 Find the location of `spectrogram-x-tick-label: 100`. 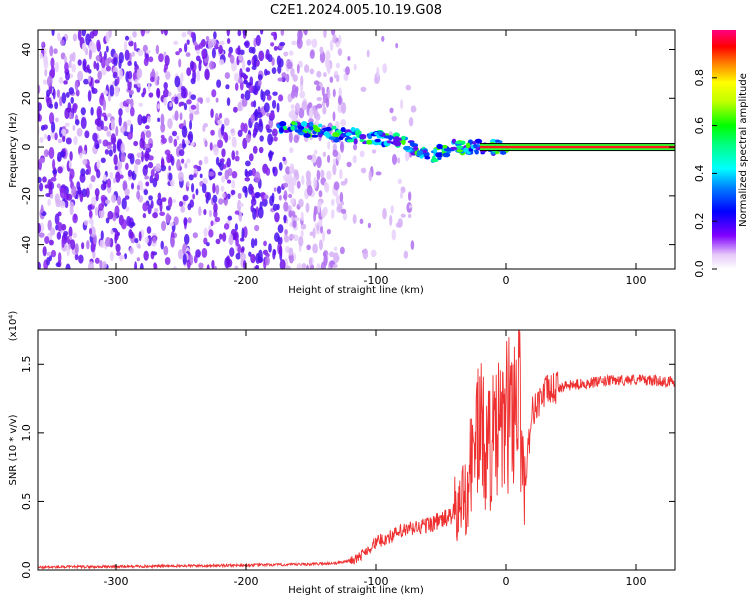

spectrogram-x-tick-label: 100 is located at coordinates (636, 280).